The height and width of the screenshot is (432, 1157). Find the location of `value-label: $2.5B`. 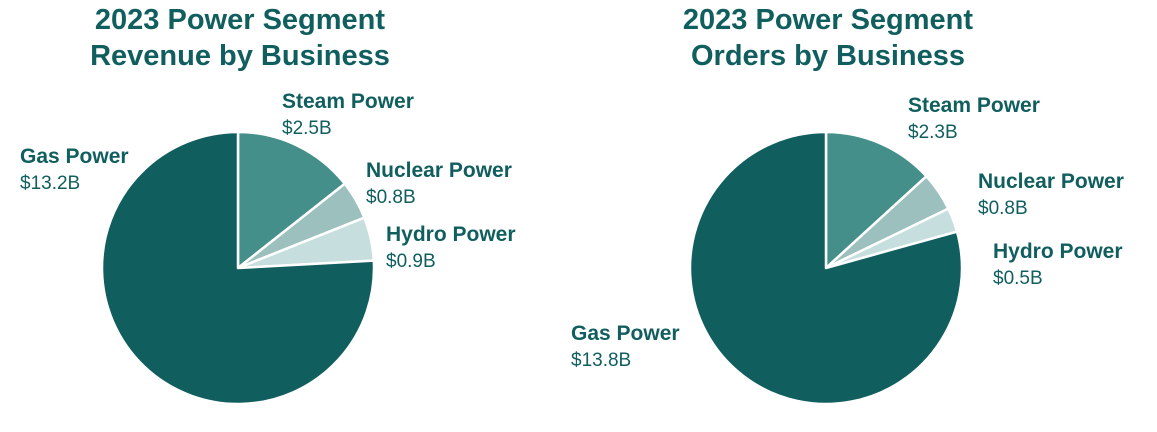

value-label: $2.5B is located at coordinates (307, 128).